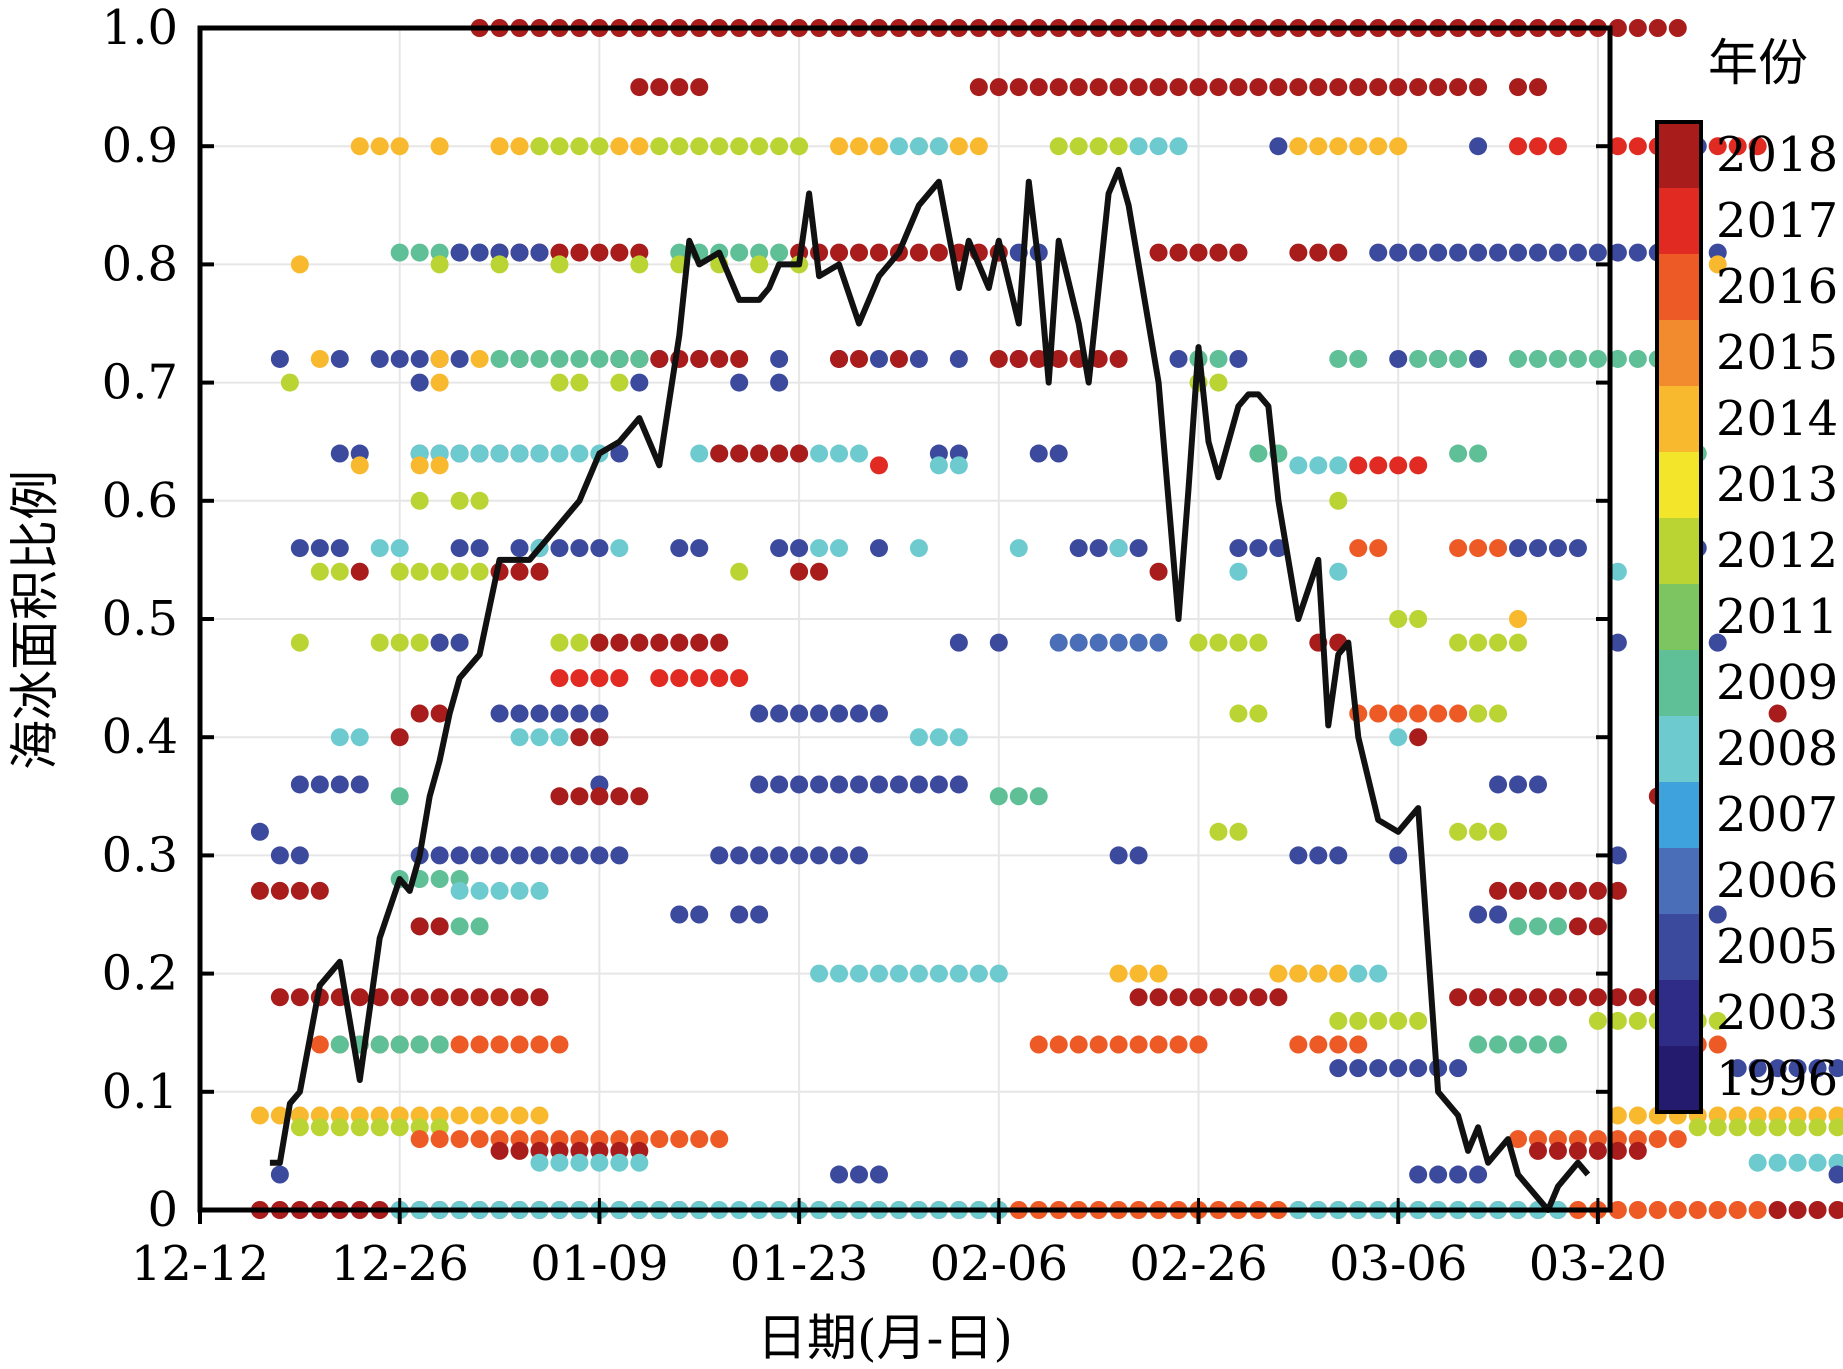 This screenshot has height=1369, width=1843. I want to click on colorbar-label: 2005, so click(1777, 947).